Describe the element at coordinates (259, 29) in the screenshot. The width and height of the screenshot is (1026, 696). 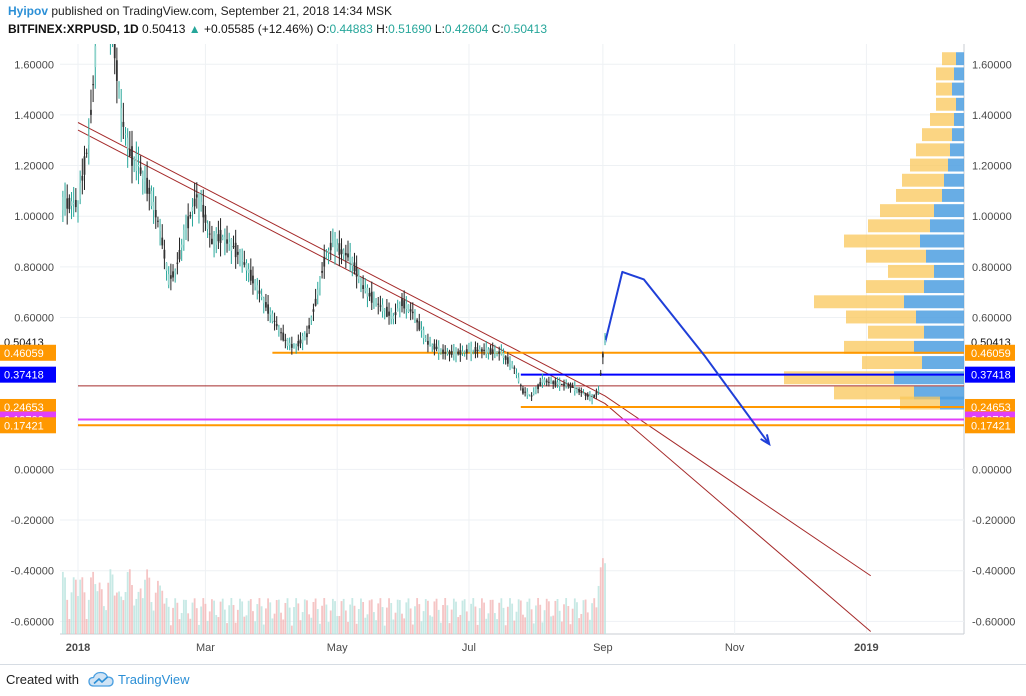
I see `price-change: +0.05585 (+12.46%)` at that location.